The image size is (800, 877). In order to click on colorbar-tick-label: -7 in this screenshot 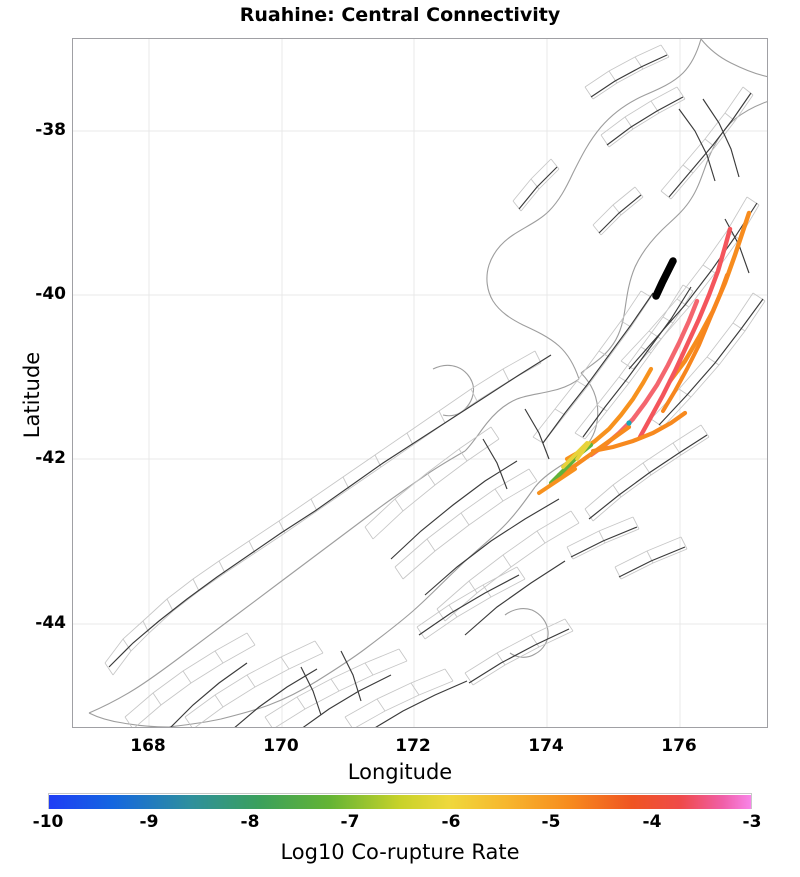, I will do `click(350, 822)`.